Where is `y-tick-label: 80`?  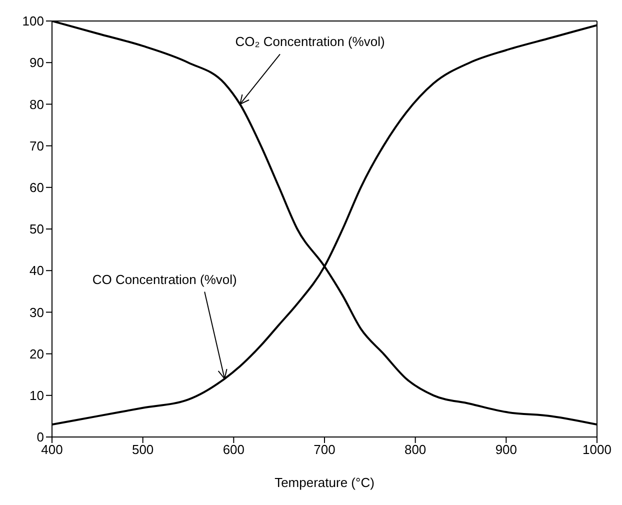 y-tick-label: 80 is located at coordinates (37, 104).